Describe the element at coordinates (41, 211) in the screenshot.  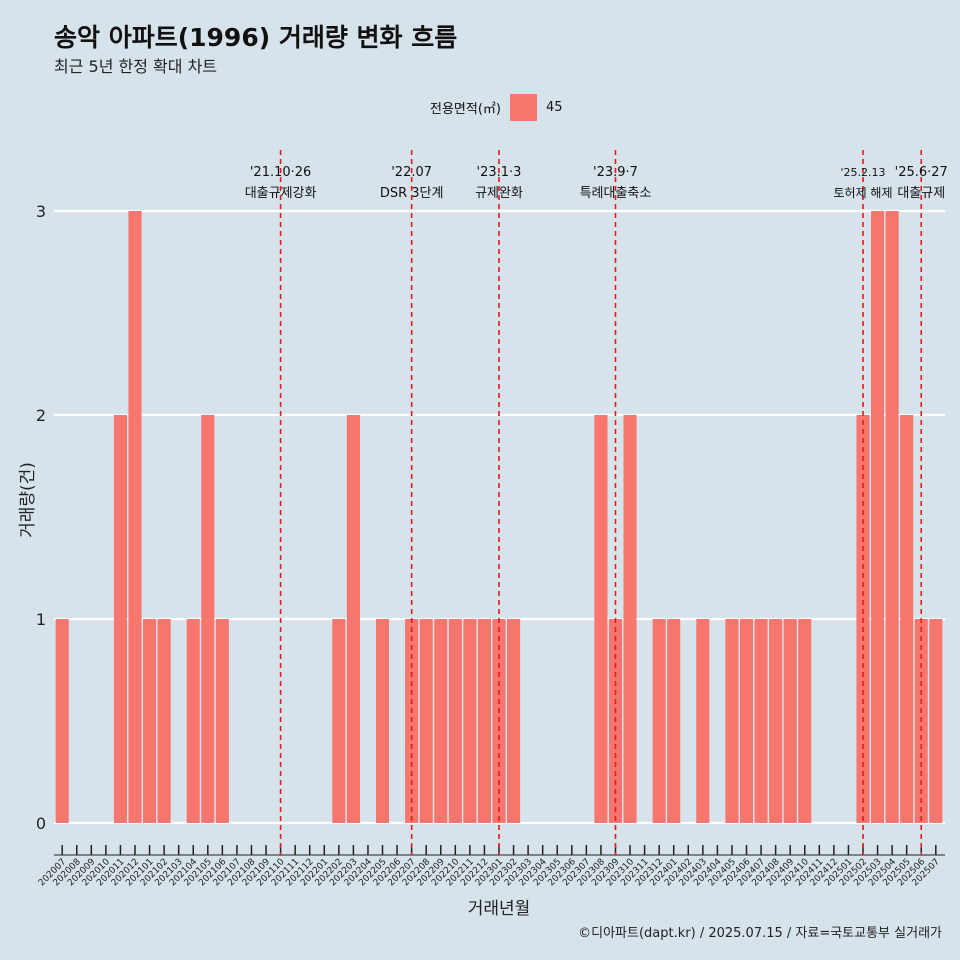
I see `y-tick-label: 3` at that location.